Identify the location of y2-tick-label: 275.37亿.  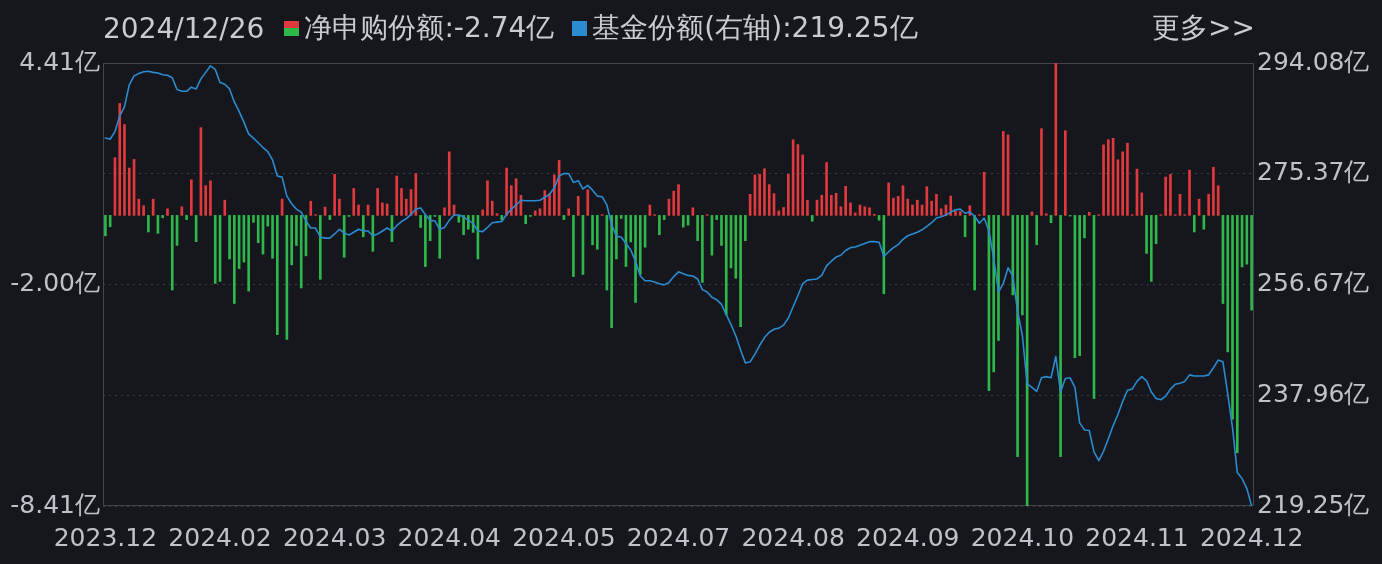
(1313, 172).